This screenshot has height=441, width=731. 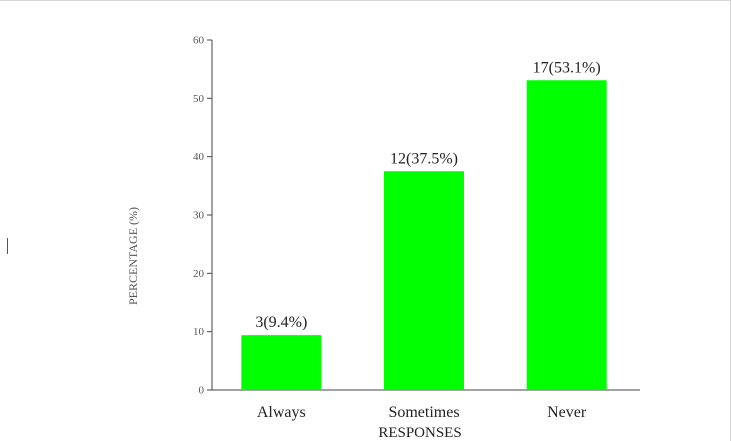 I want to click on bar-sometimes, so click(x=424, y=280).